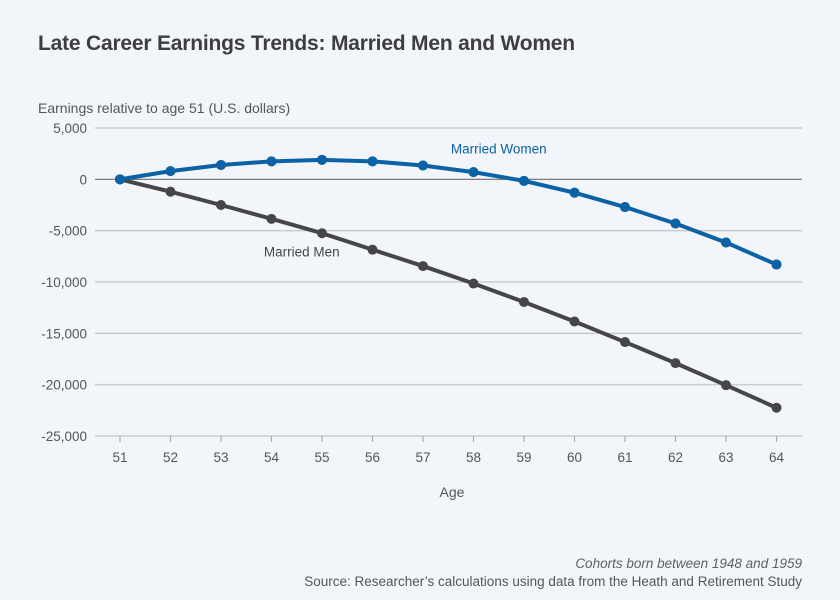 This screenshot has width=840, height=600. What do you see at coordinates (170, 457) in the screenshot?
I see `x-tick-label: 52` at bounding box center [170, 457].